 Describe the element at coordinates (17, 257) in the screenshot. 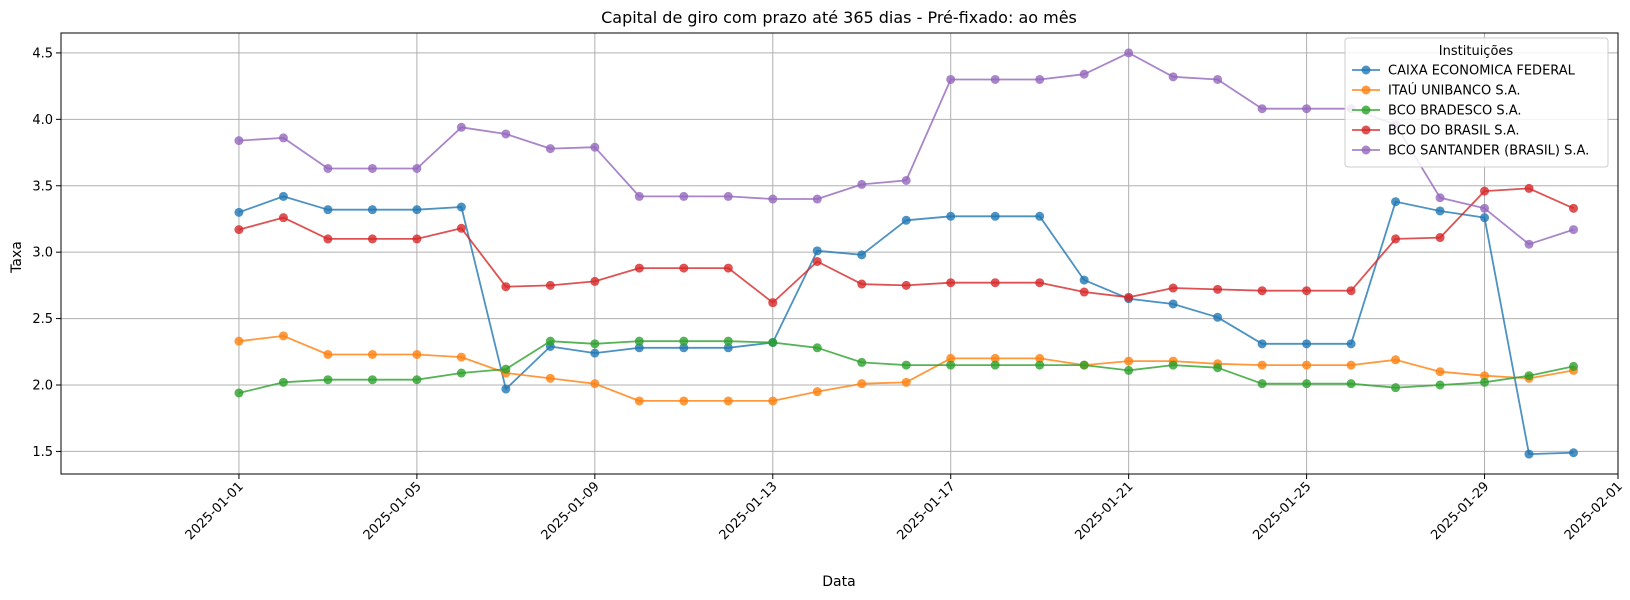

I see `y-axis-title: Taxa` at that location.